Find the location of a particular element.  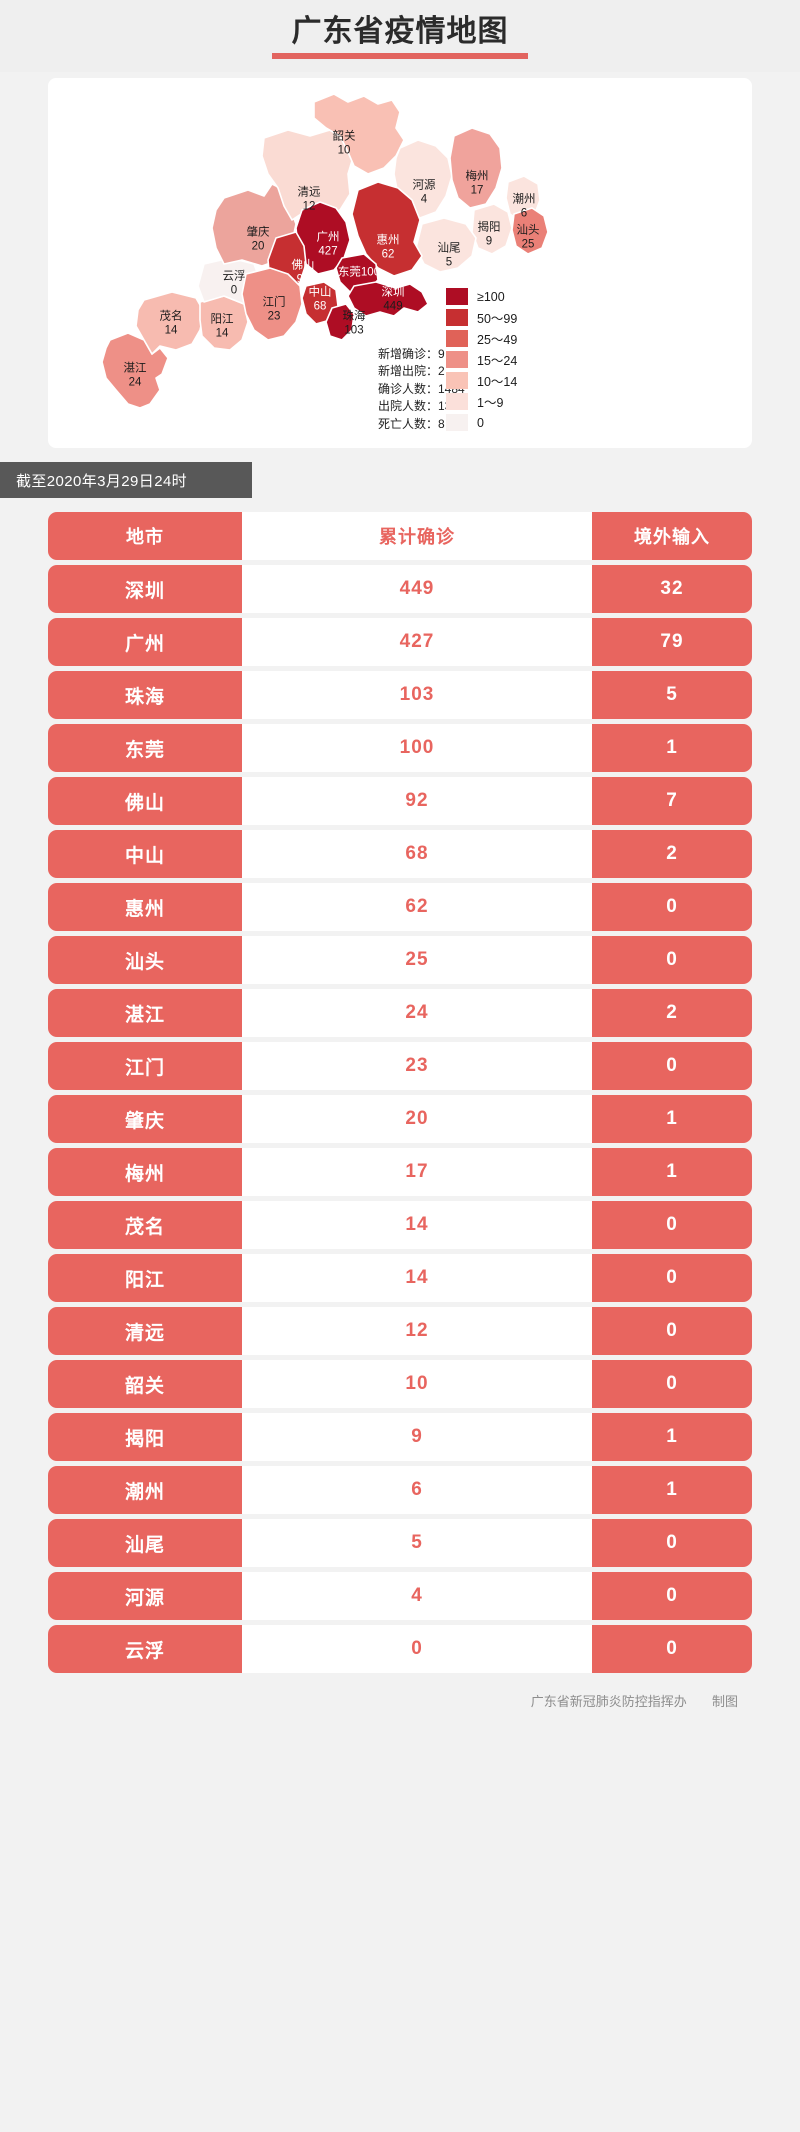

title-wrap: 广东省疫情地图 is located at coordinates (400, 36).